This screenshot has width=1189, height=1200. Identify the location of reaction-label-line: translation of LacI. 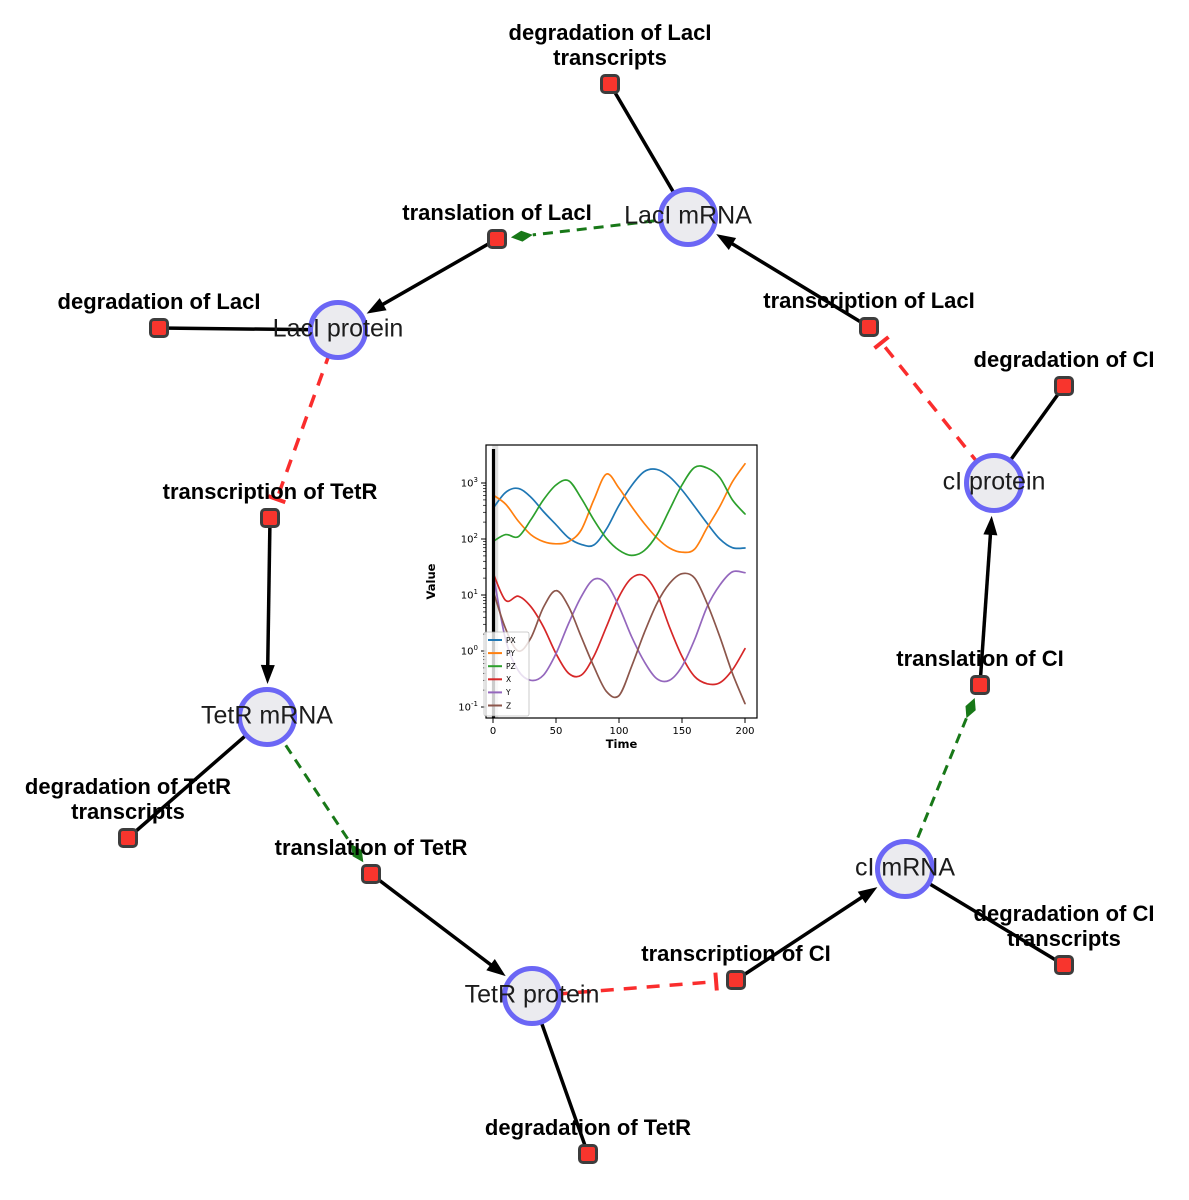
(497, 212).